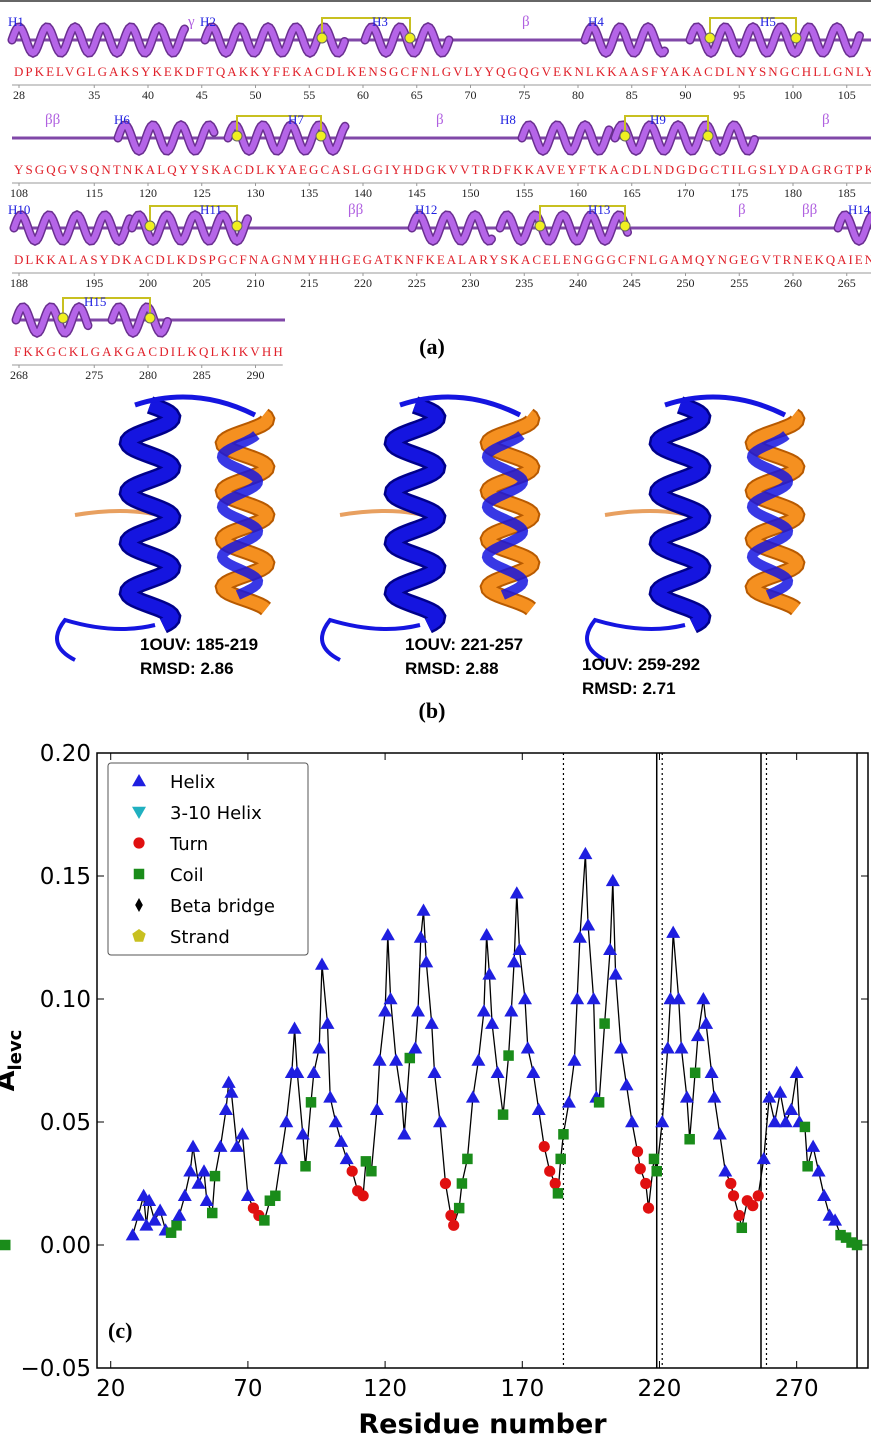  Describe the element at coordinates (65, 1000) in the screenshot. I see `y-tick-label: 0.10` at that location.